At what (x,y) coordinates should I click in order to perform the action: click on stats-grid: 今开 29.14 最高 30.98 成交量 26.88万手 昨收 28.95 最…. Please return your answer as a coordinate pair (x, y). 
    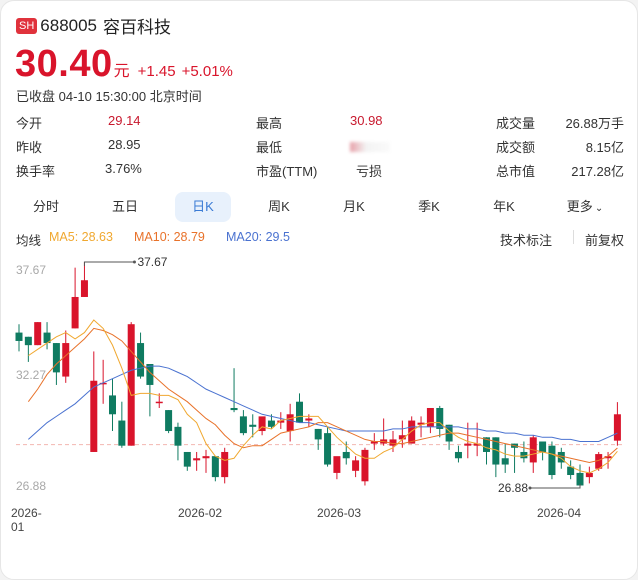
    Looking at the image, I should click on (320, 149).